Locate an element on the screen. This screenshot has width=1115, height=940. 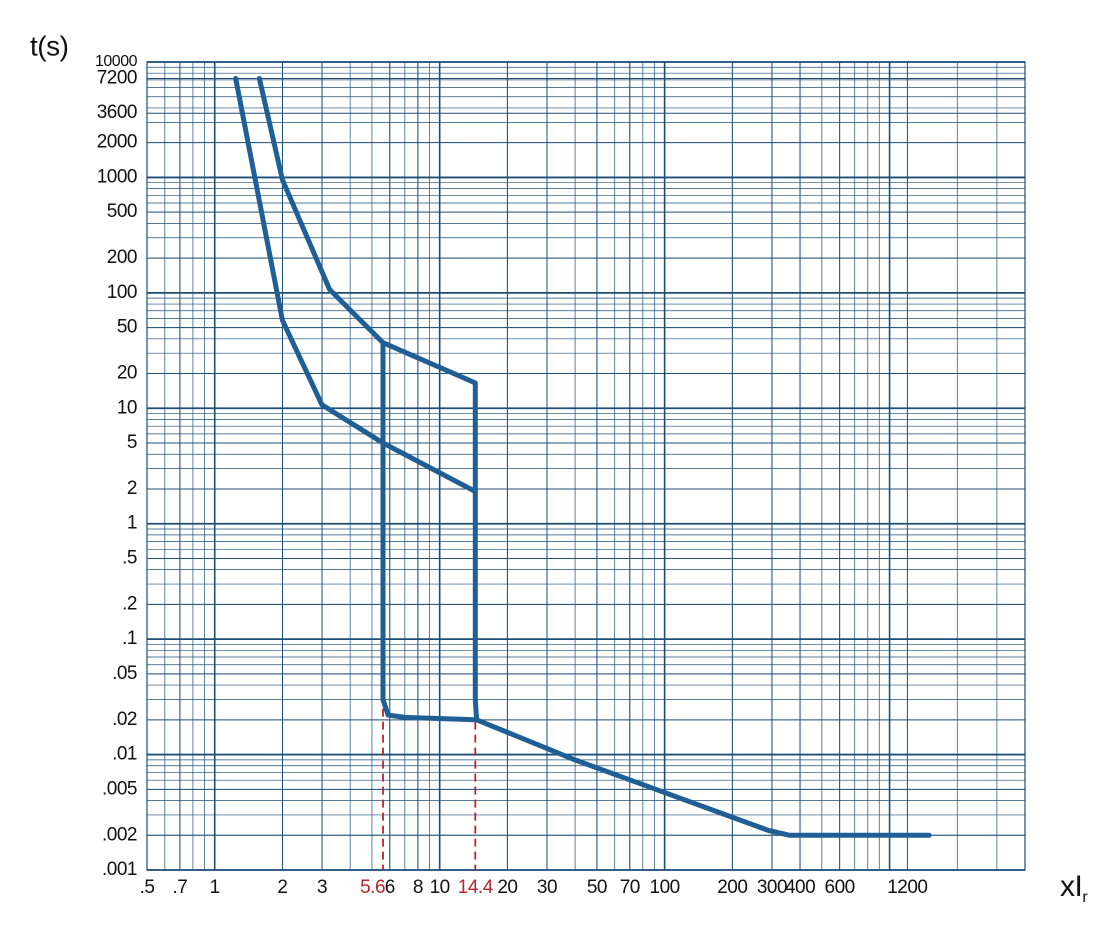
y-tick-label: 3600 is located at coordinates (117, 112).